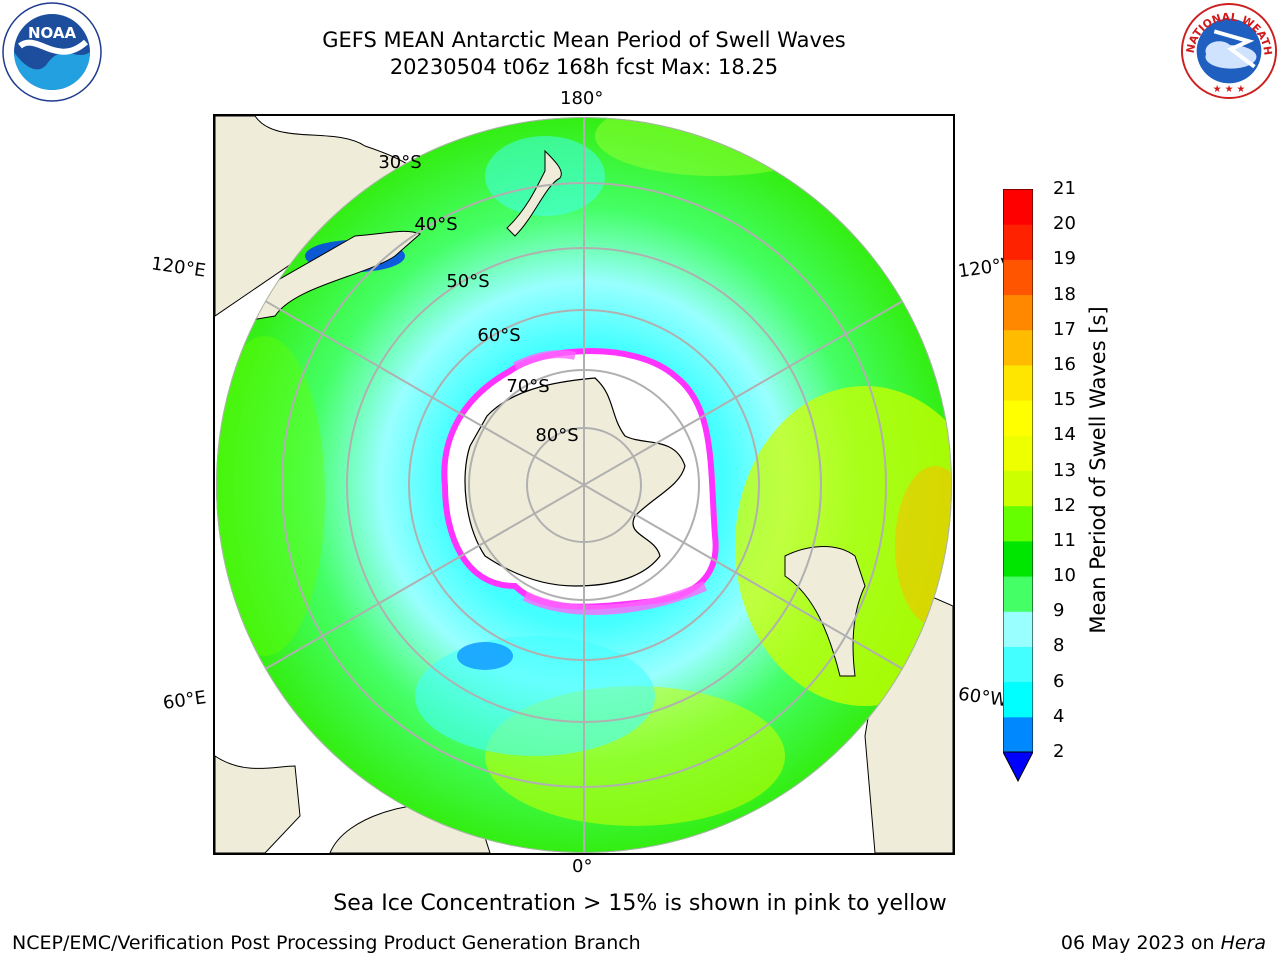 Image resolution: width=1280 pixels, height=960 pixels. I want to click on lon-label-0: 0°, so click(582, 866).